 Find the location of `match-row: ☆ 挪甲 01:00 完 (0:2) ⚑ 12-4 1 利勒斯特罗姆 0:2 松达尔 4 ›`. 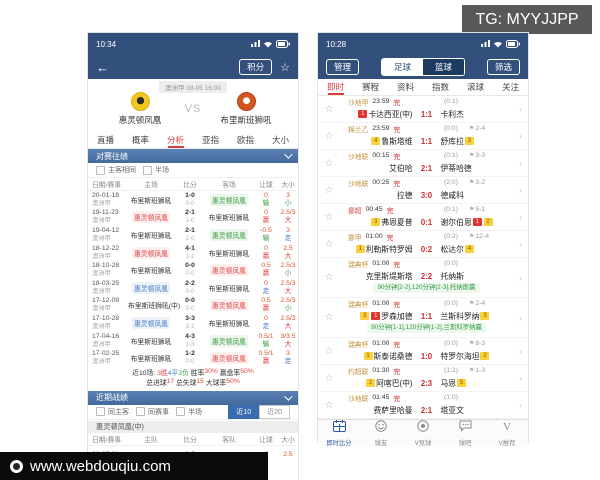

match-row: ☆ 挪甲 01:00 完 (0:2) ⚑ 12-4 1 利勒斯特罗姆 0:2 松达尔 4 › is located at coordinates (423, 244).